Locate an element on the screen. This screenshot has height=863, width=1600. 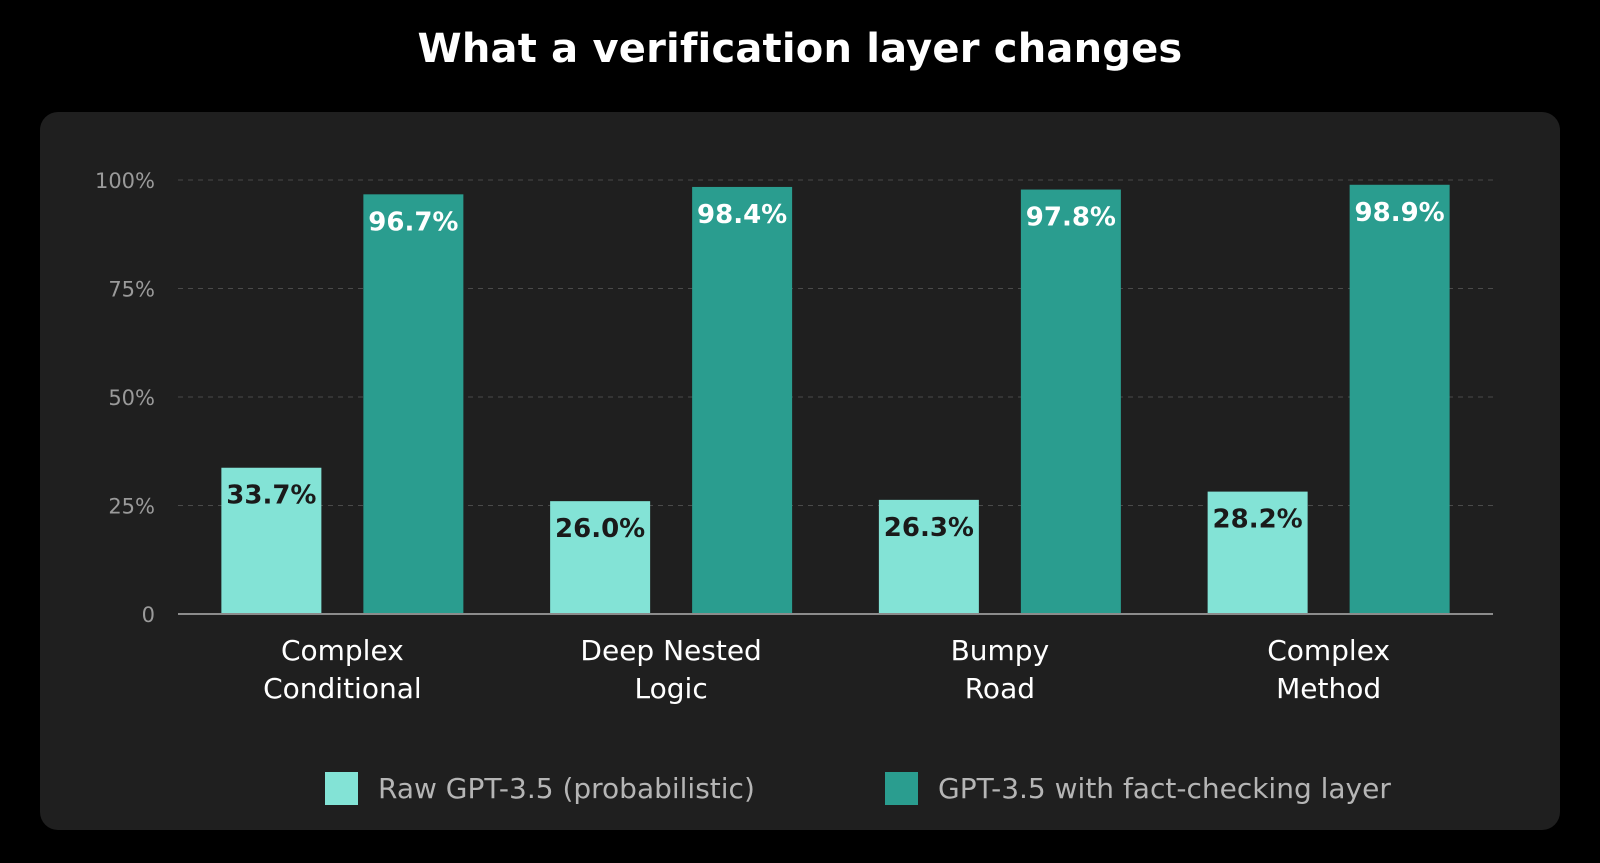
legend-swatch-raw is located at coordinates (341, 788).